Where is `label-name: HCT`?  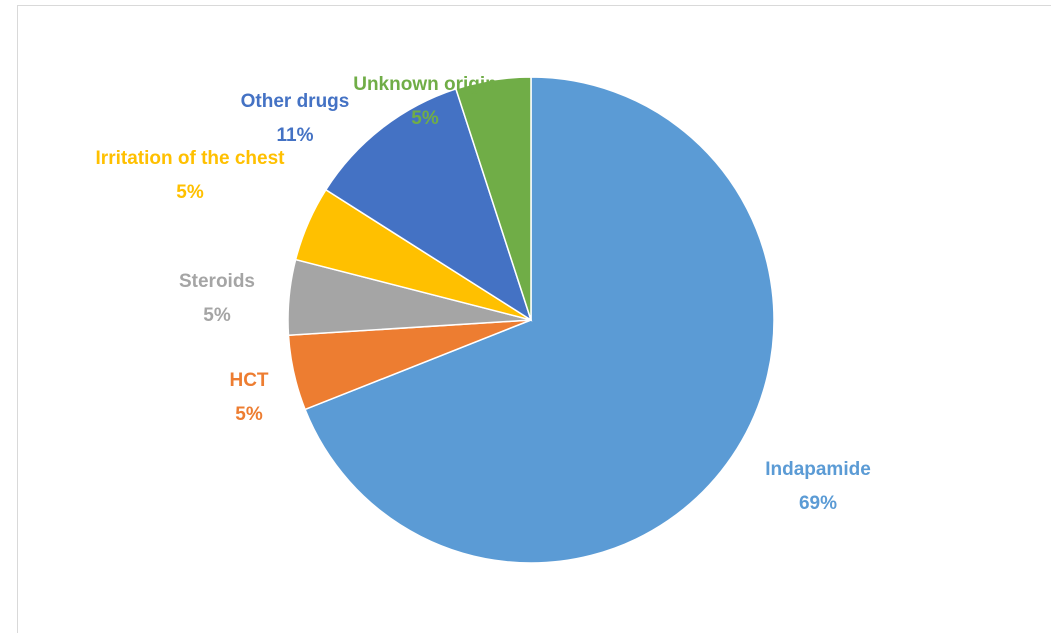
label-name: HCT is located at coordinates (249, 380).